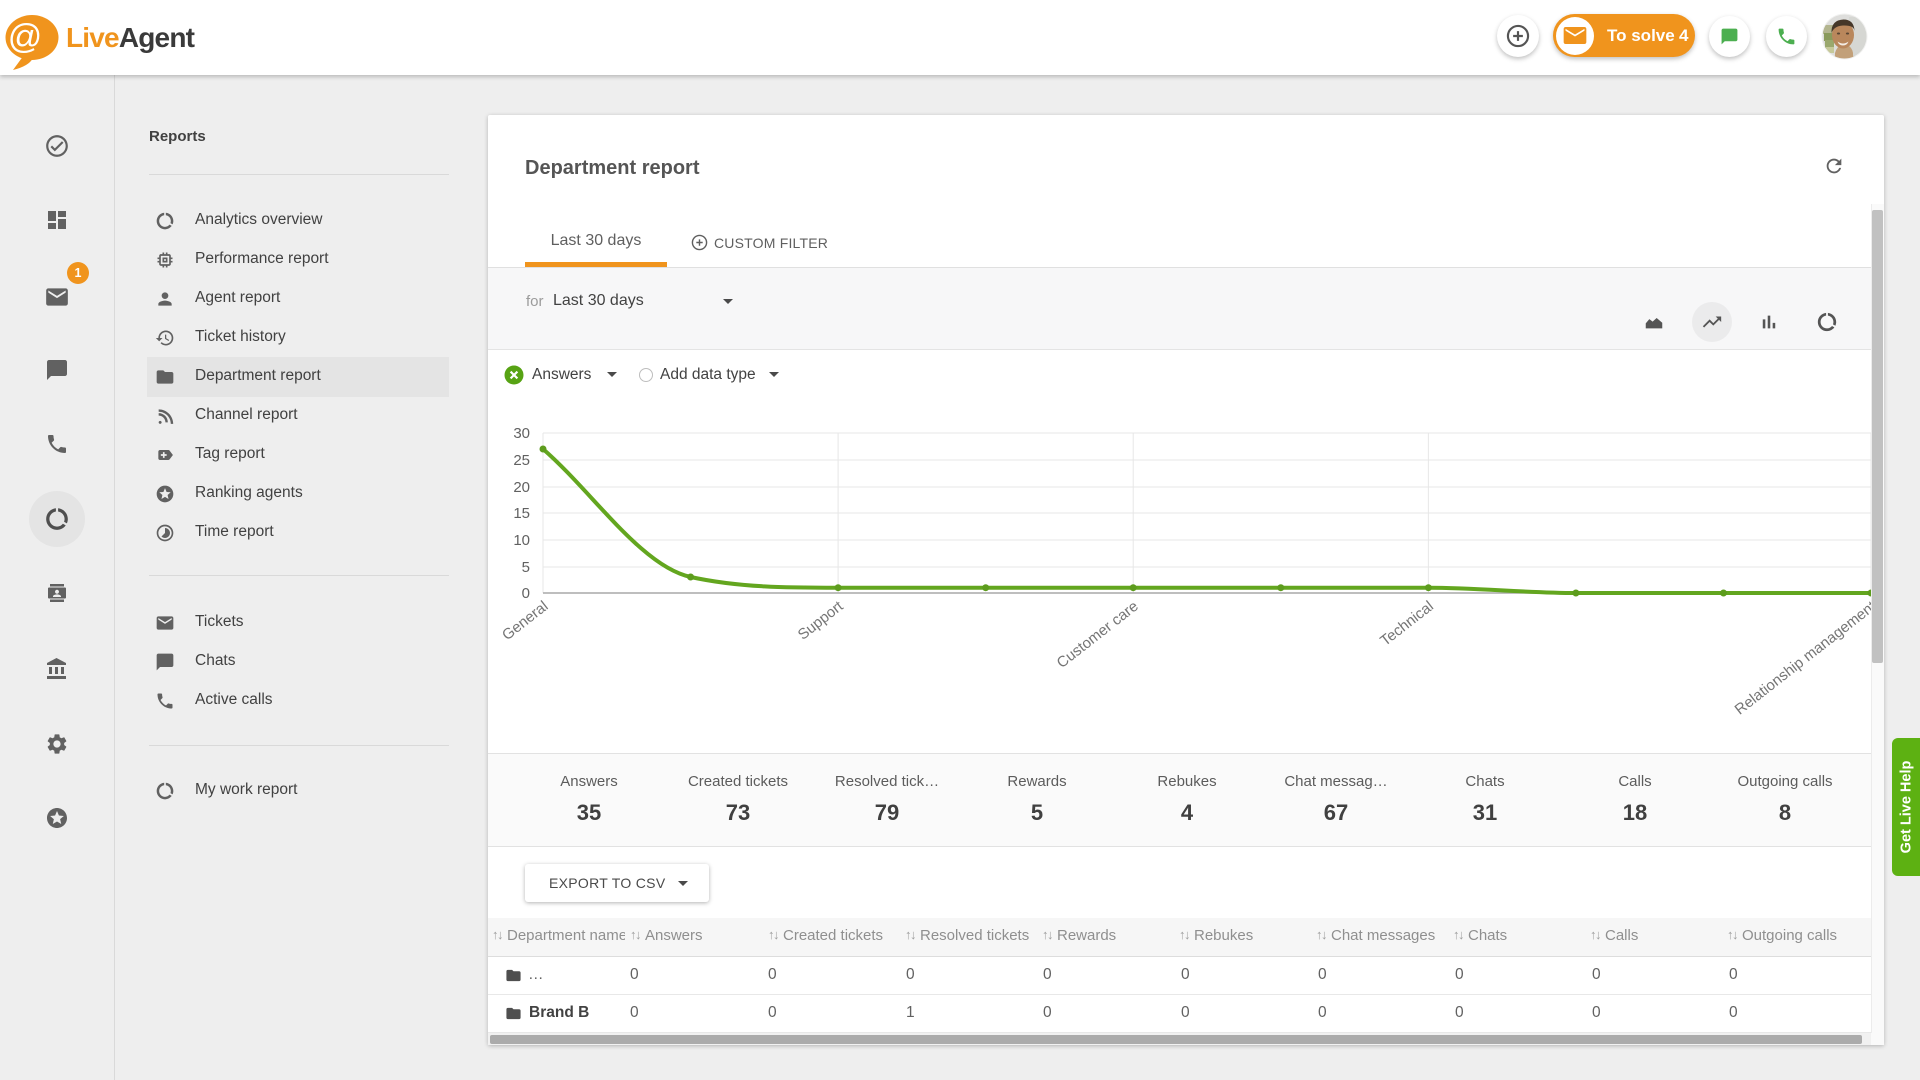  I want to click on svg-text: 10, so click(521, 540).